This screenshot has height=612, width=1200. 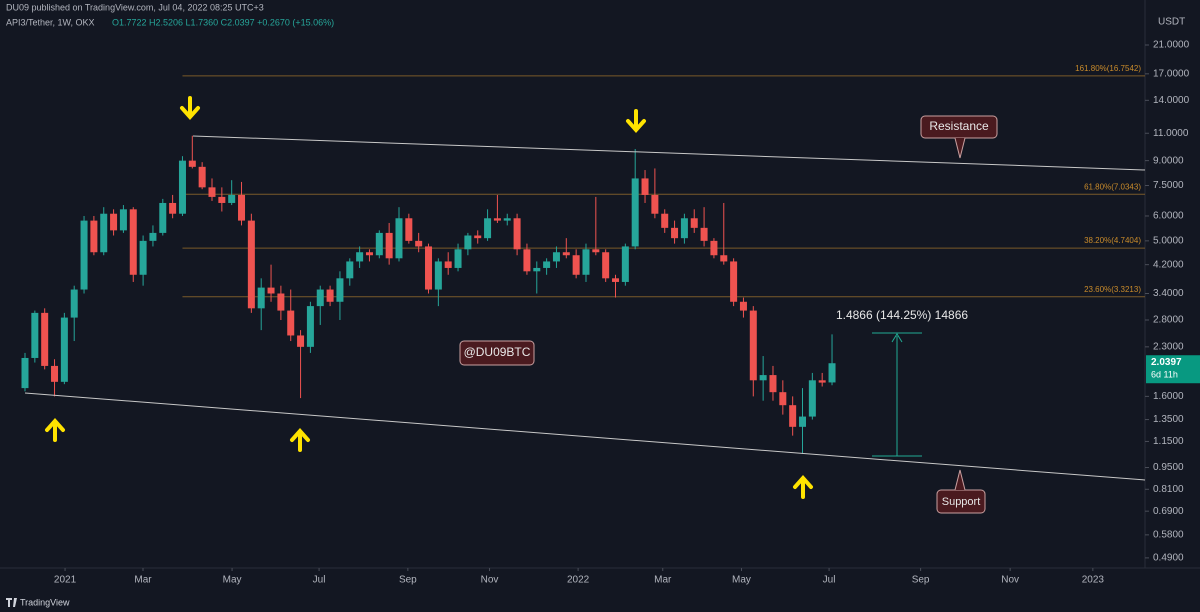 What do you see at coordinates (1108, 68) in the screenshot?
I see `fib-label: 161.80%(16.7542)` at bounding box center [1108, 68].